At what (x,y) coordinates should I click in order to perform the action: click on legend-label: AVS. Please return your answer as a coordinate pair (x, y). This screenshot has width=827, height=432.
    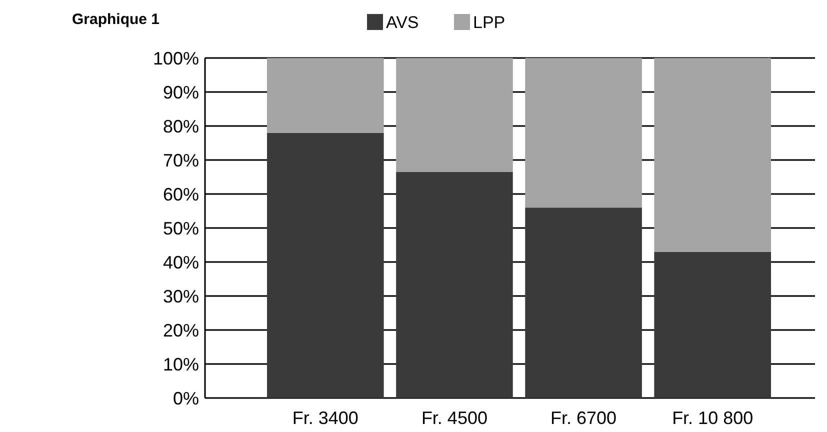
    Looking at the image, I should click on (402, 22).